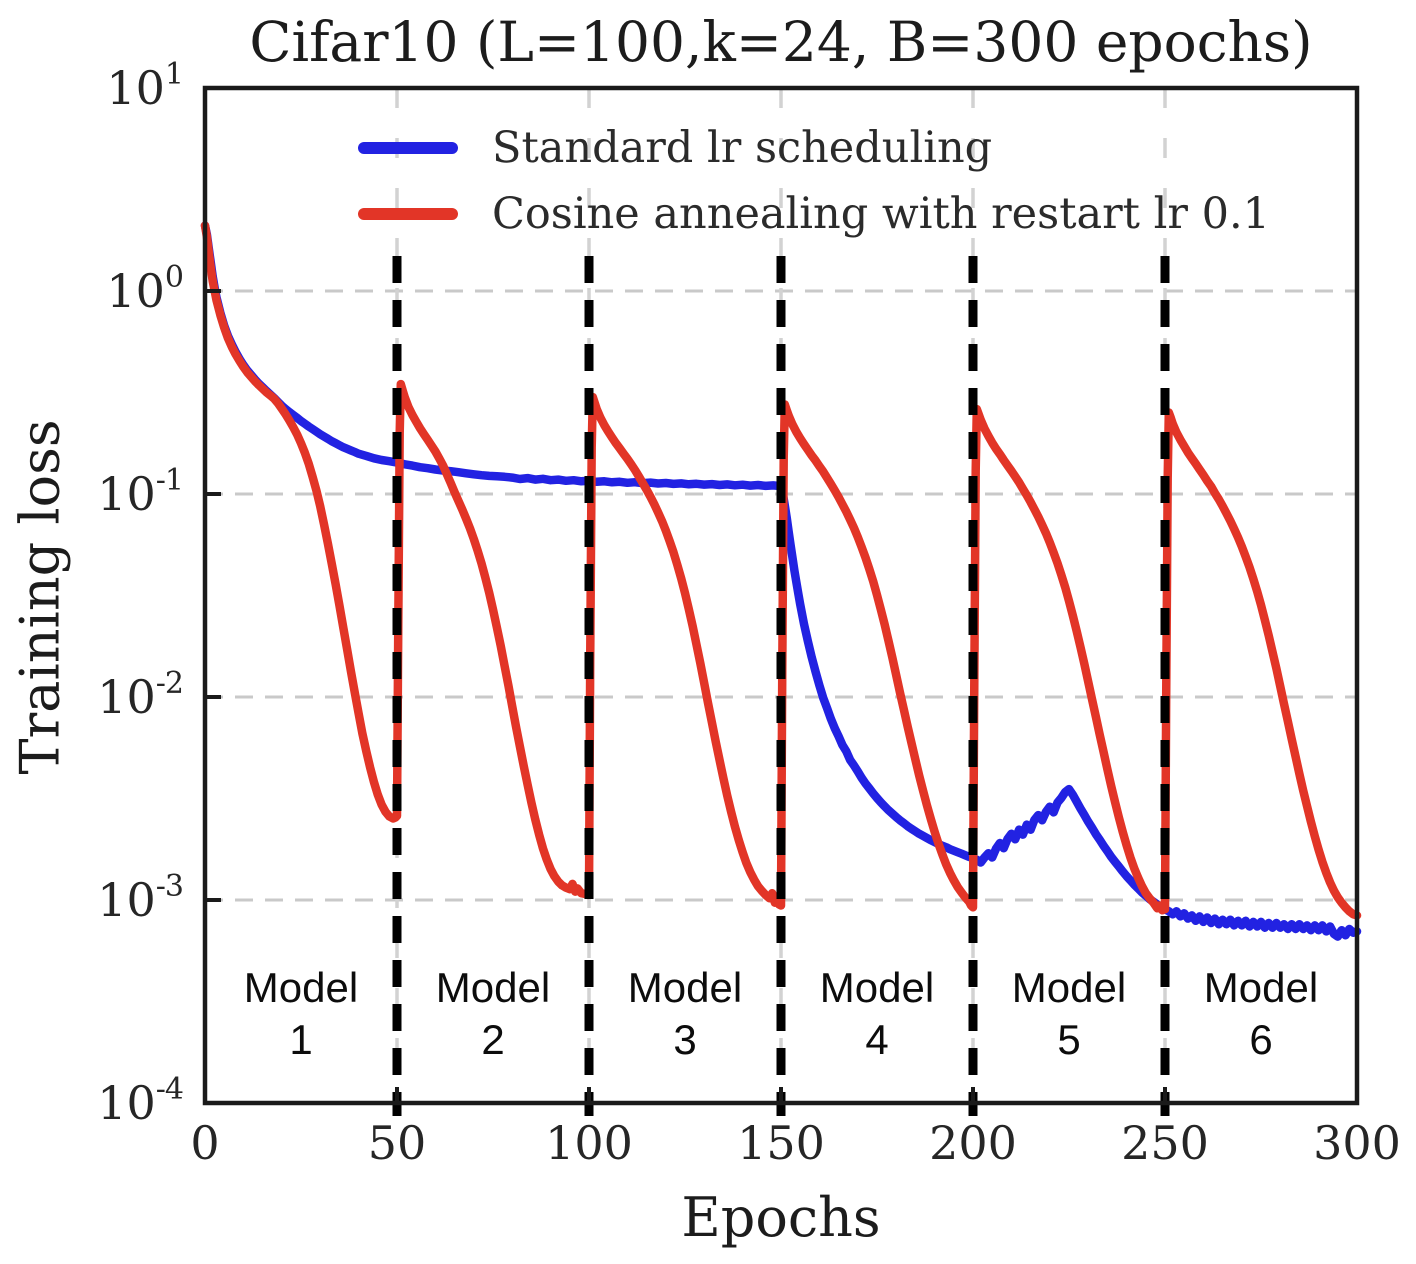  I want to click on x-tick-200: 200, so click(973, 1143).